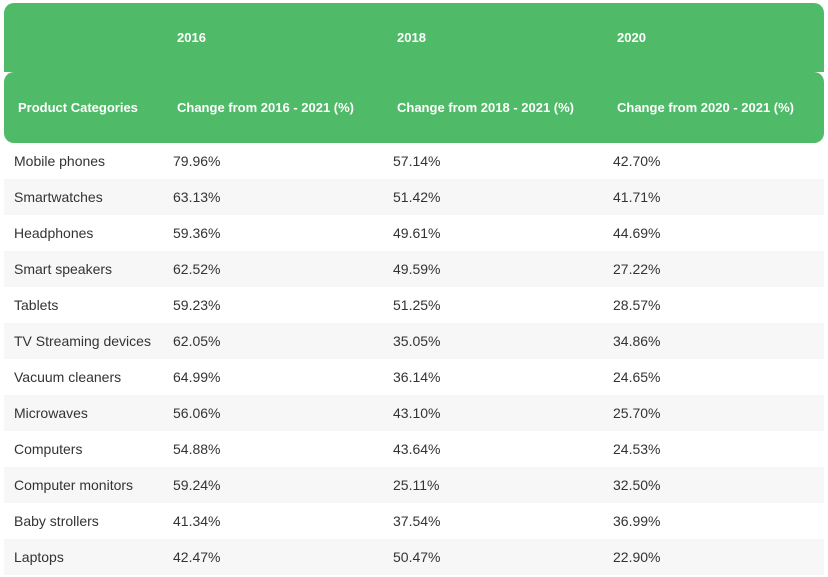  I want to click on value-cell: 51.25%, so click(417, 305).